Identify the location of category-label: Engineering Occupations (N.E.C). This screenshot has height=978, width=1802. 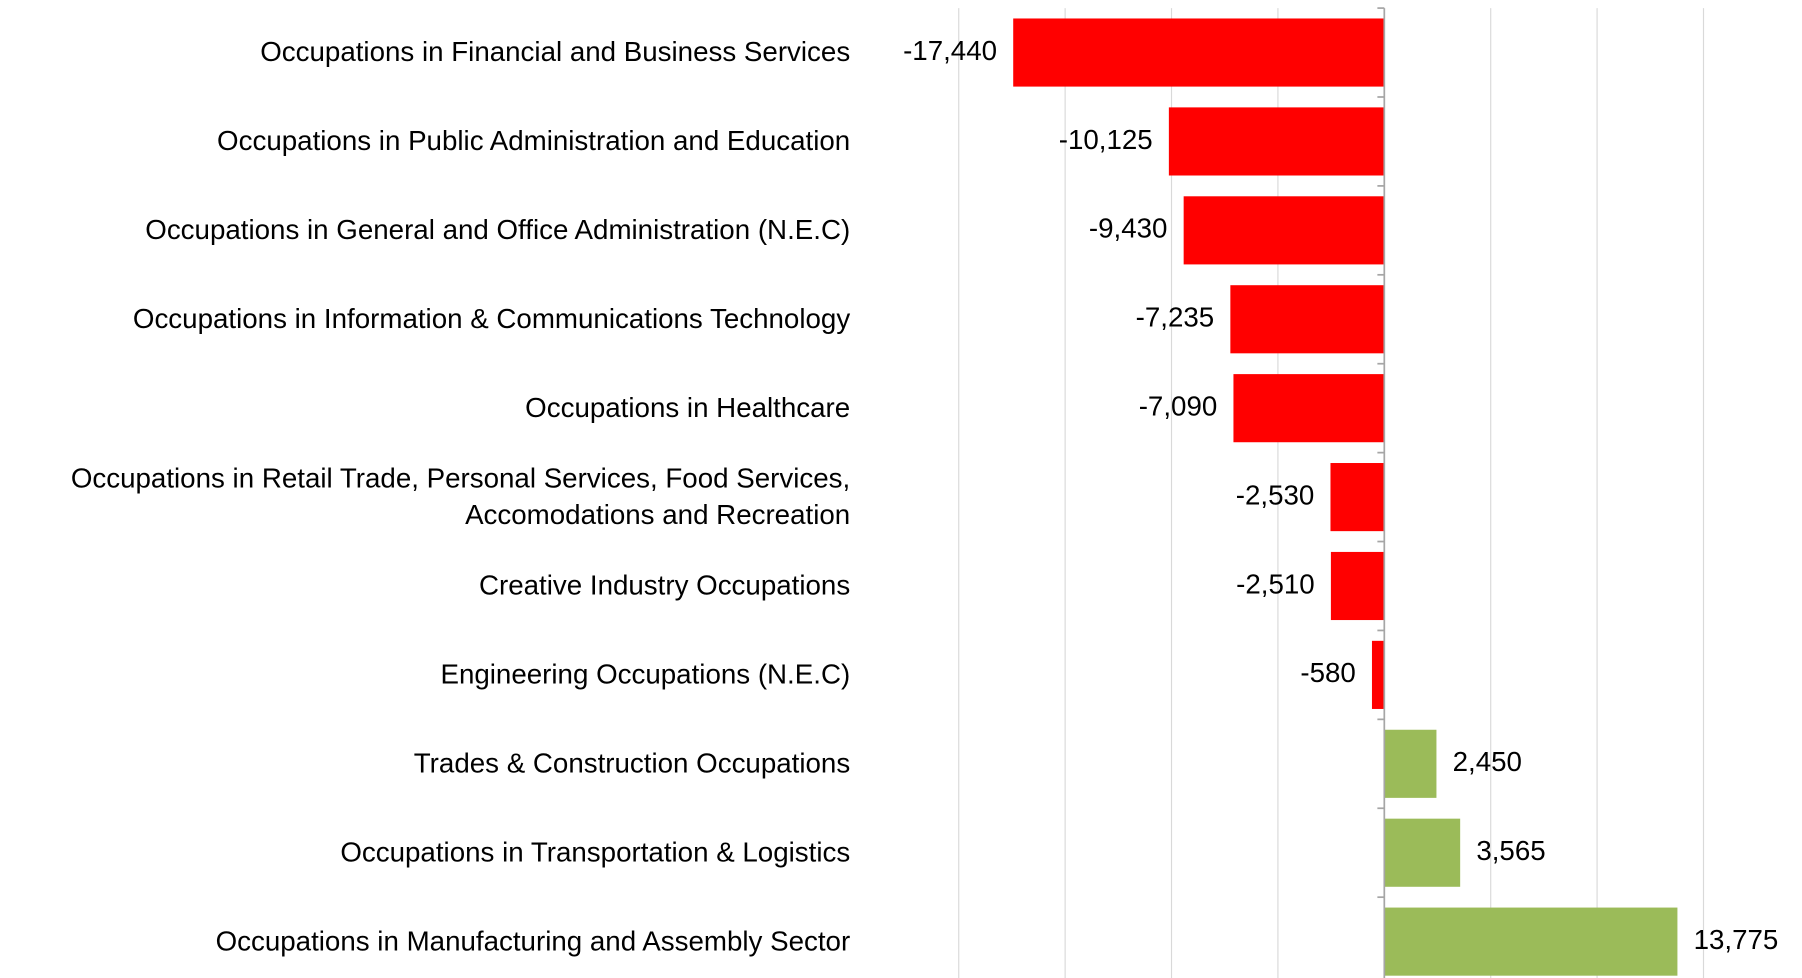
(645, 674).